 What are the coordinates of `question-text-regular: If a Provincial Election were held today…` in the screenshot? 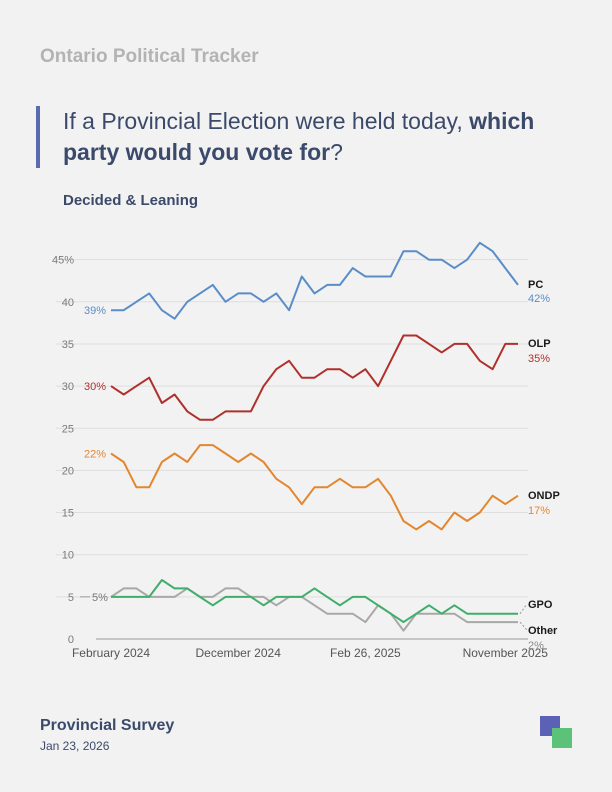 It's located at (266, 121).